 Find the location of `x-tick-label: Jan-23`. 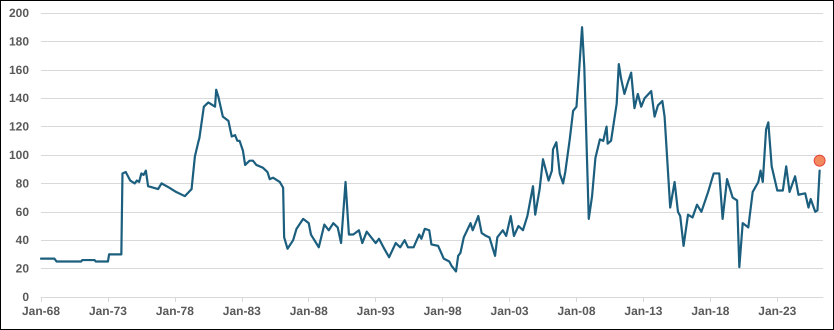

x-tick-label: Jan-23 is located at coordinates (777, 311).